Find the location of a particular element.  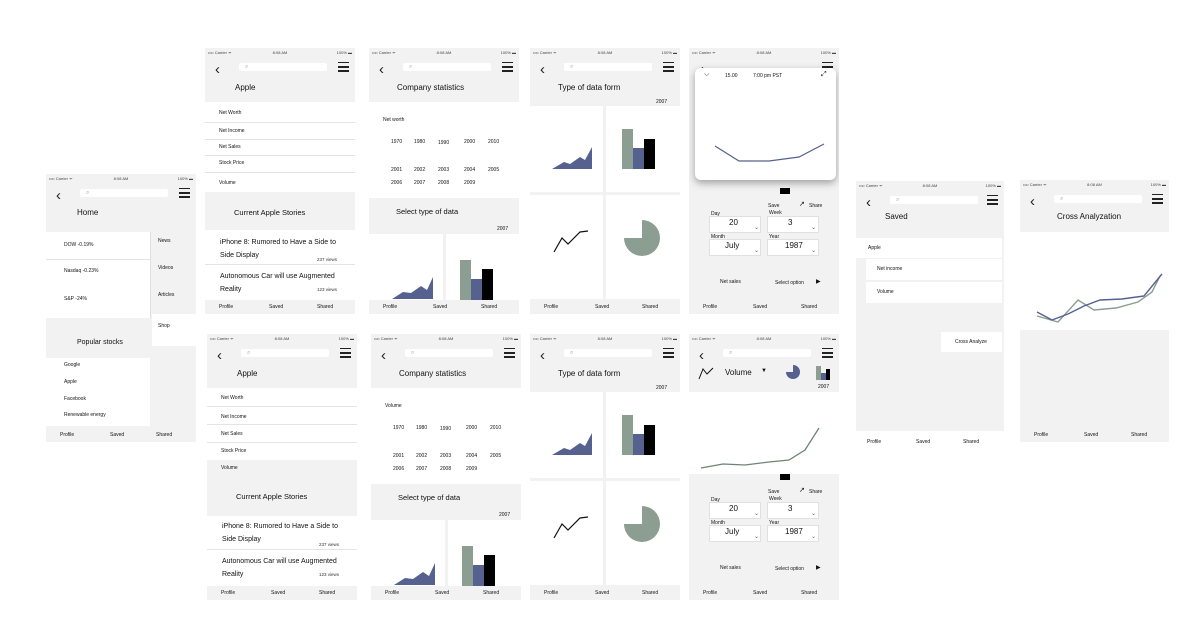

index-nasdaq: Nasdaq -0.23% is located at coordinates (81, 271).